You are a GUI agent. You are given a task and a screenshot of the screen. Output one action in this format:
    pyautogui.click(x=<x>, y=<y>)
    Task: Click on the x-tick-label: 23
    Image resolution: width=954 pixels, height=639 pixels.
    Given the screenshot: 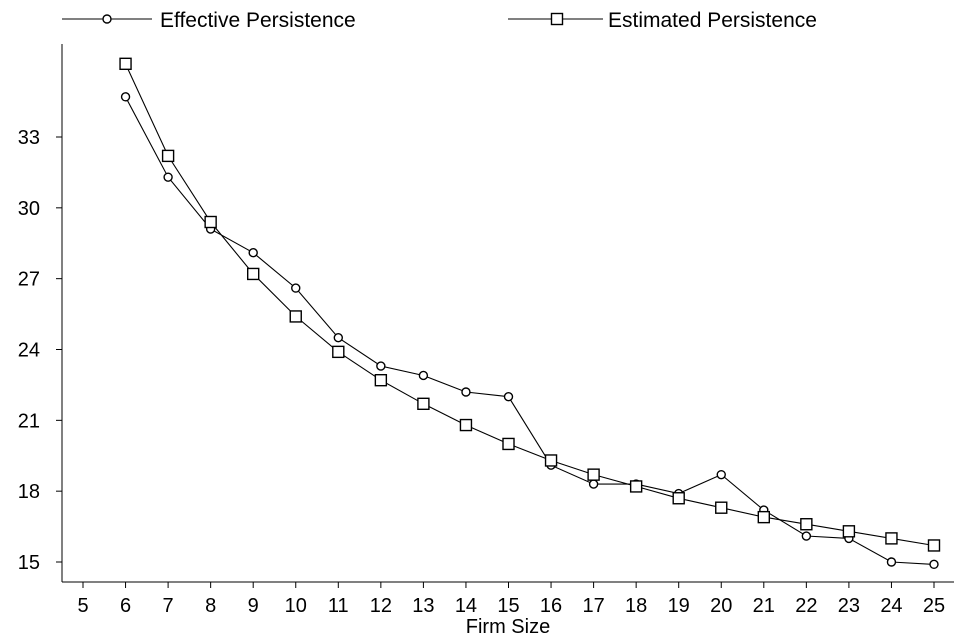 What is the action you would take?
    pyautogui.click(x=849, y=606)
    